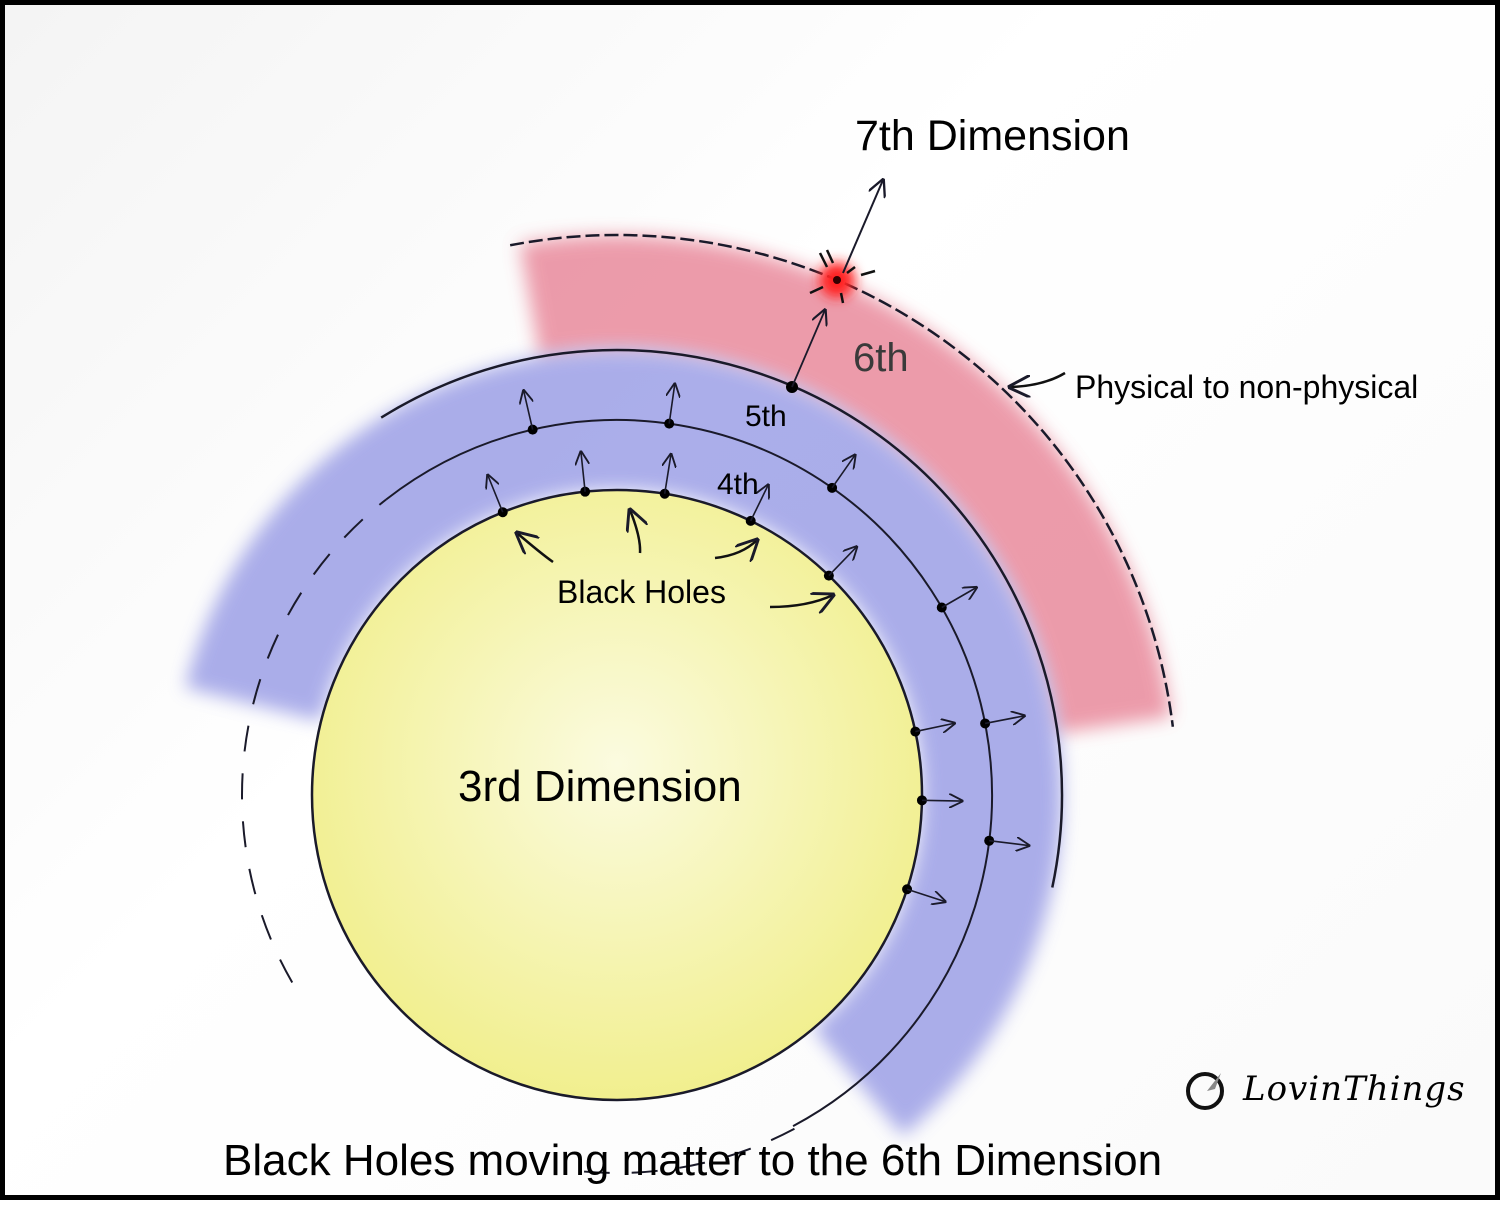 The width and height of the screenshot is (1500, 1205). Describe the element at coordinates (314, 740) in the screenshot. I see `fourth-dimension-boundary-dashed` at that location.